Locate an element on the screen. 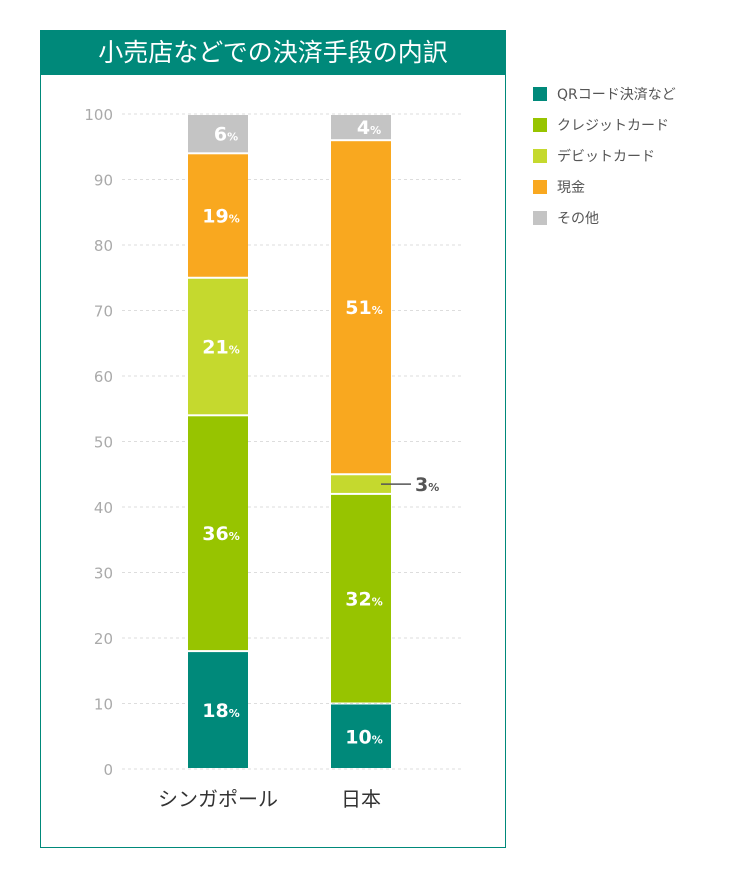 This screenshot has width=740, height=877. data-label: 3% is located at coordinates (427, 485).